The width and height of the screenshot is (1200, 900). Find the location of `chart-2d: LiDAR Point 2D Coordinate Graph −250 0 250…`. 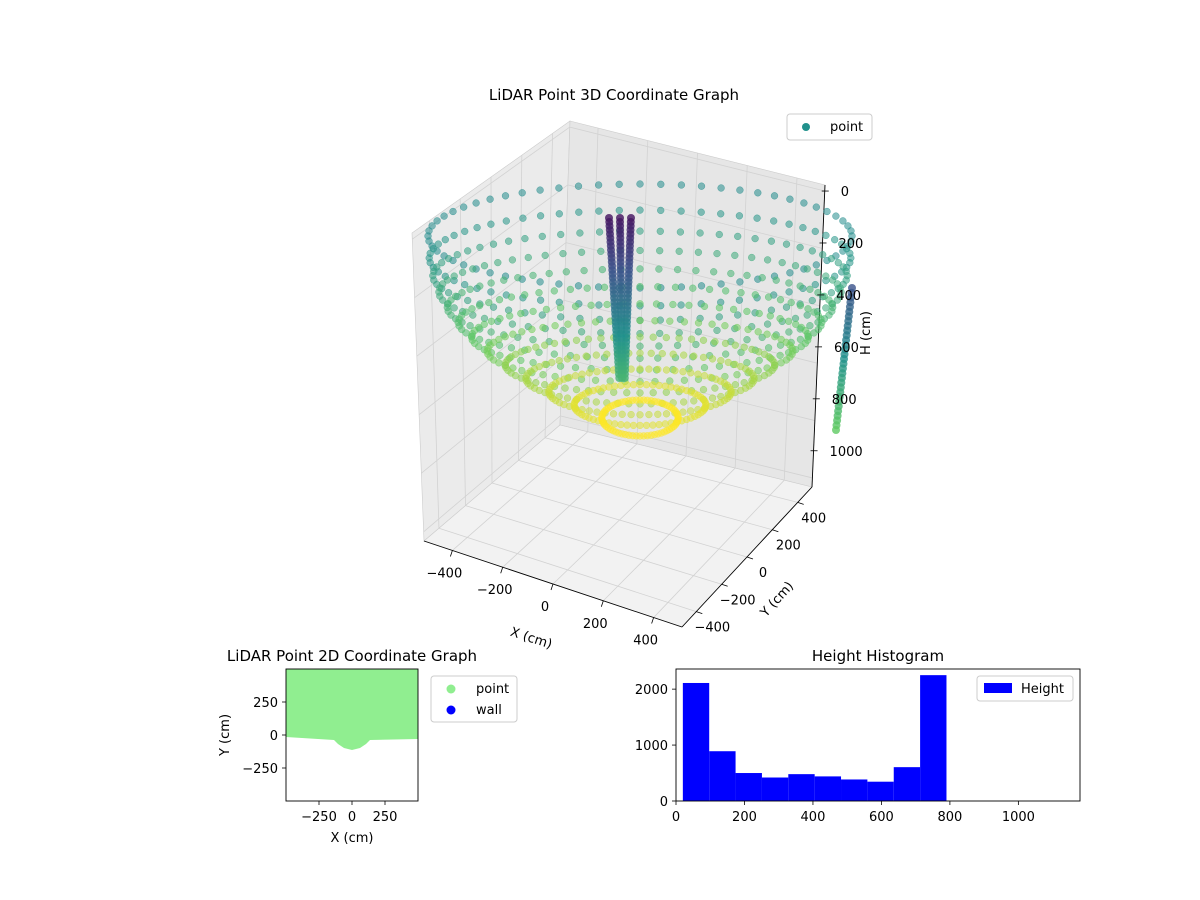

chart-2d: LiDAR Point 2D Coordinate Graph −250 0 250… is located at coordinates (368, 746).